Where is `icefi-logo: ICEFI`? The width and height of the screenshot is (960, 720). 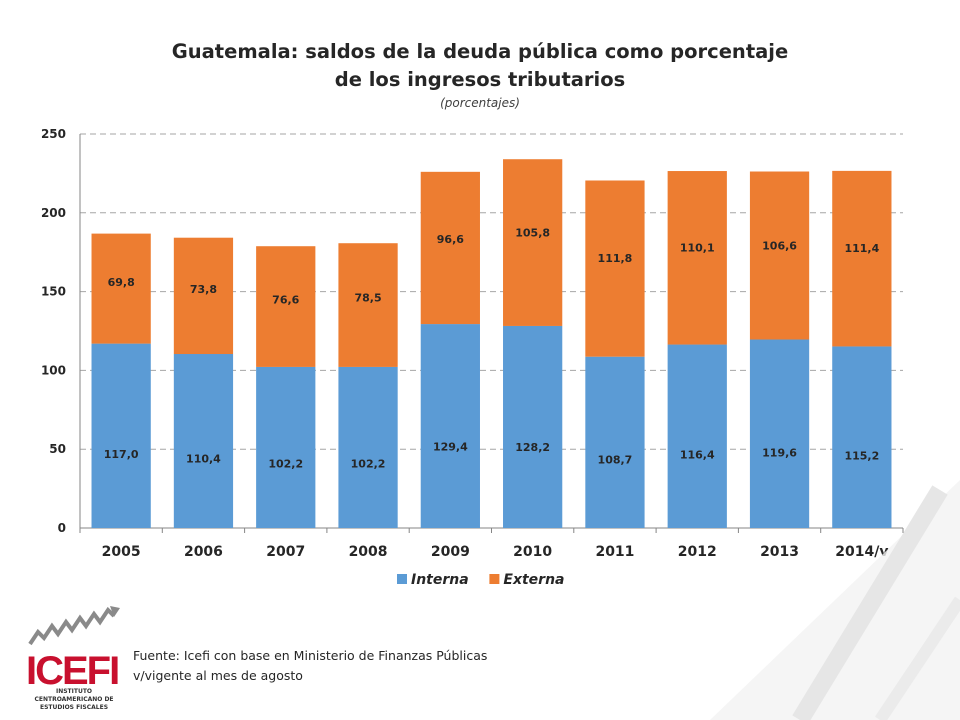 icefi-logo: ICEFI is located at coordinates (74, 650).